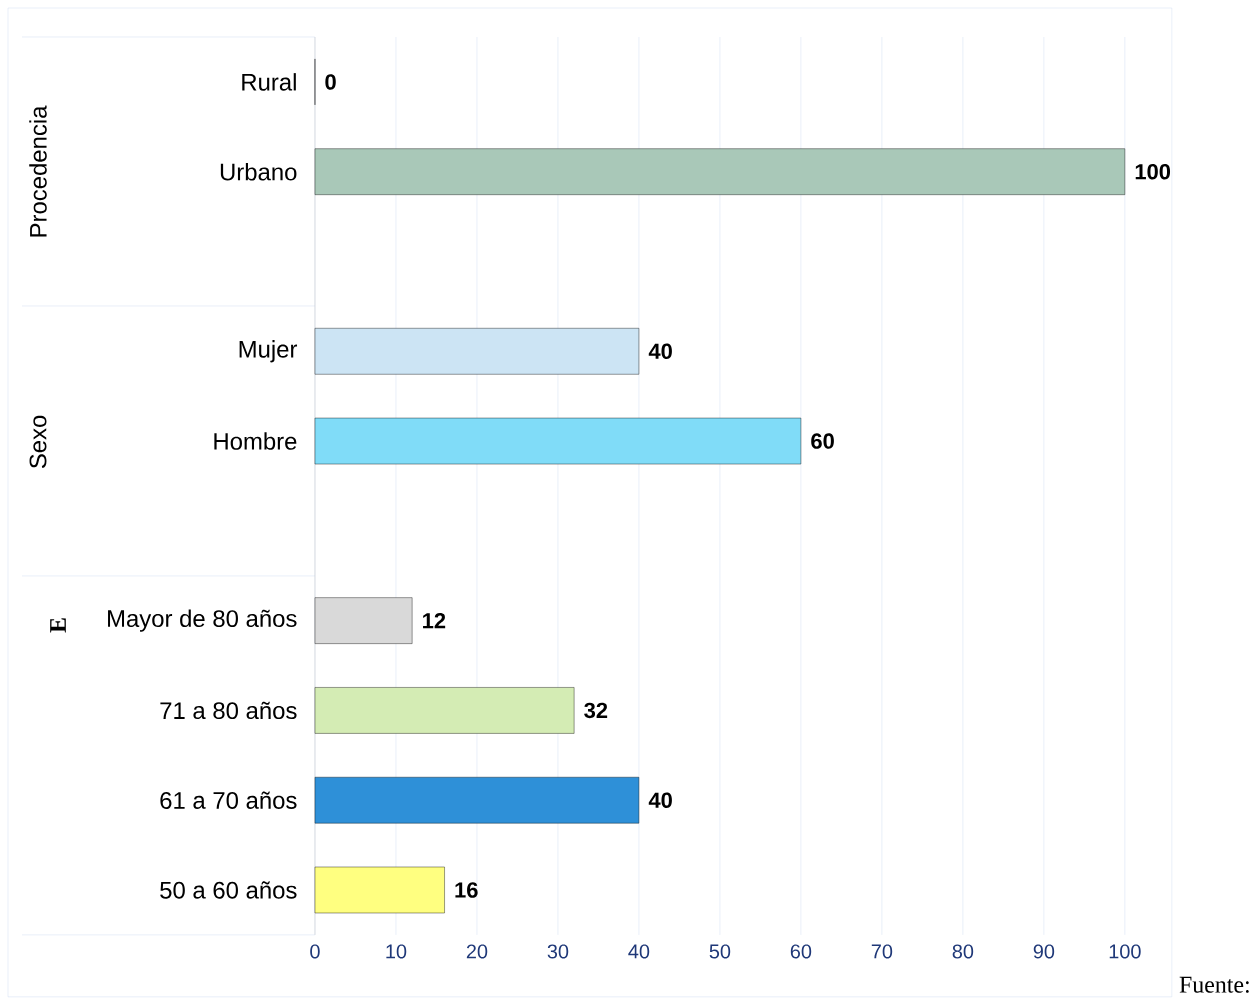  Describe the element at coordinates (315, 951) in the screenshot. I see `x-tick-label: 0` at that location.